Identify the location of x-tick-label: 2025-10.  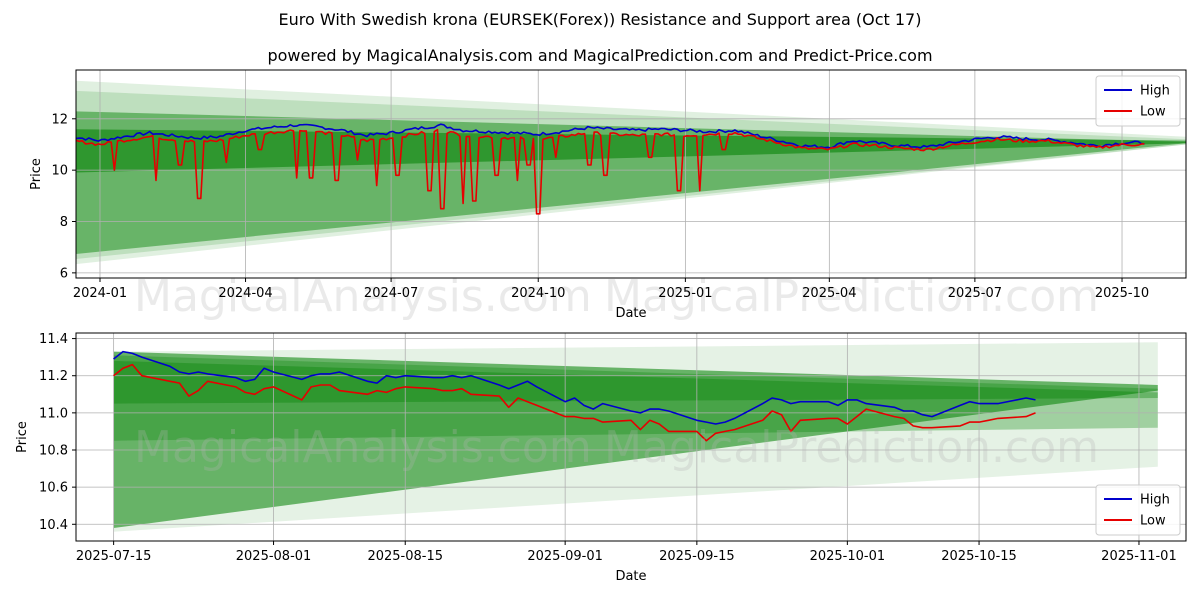
(1122, 293).